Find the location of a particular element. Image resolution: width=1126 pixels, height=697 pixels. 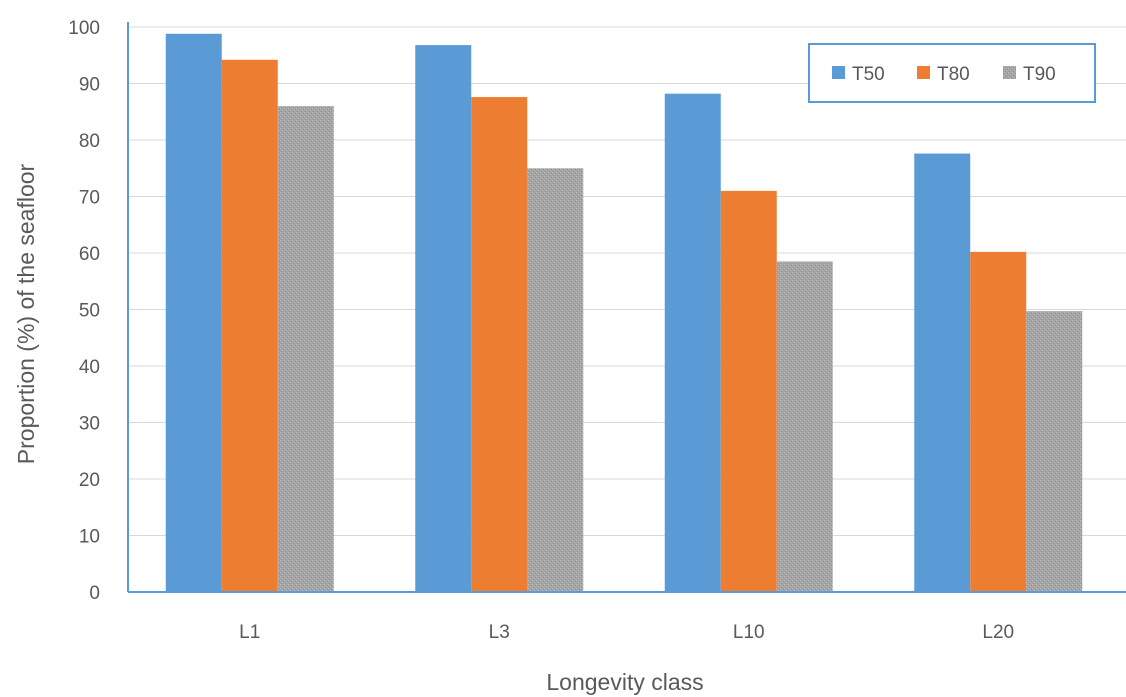

legend: T50 T80 T90 is located at coordinates (952, 73).